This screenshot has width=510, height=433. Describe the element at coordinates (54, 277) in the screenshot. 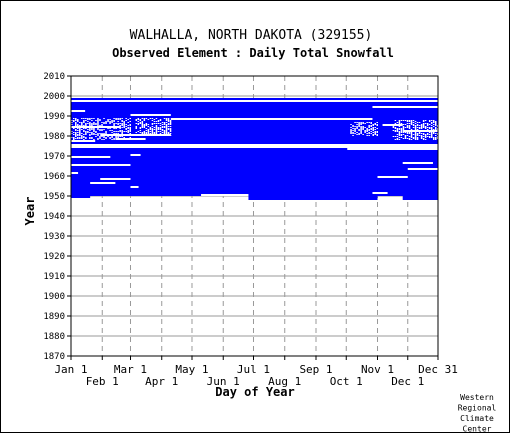

I see `y-tick-label: 1910` at that location.